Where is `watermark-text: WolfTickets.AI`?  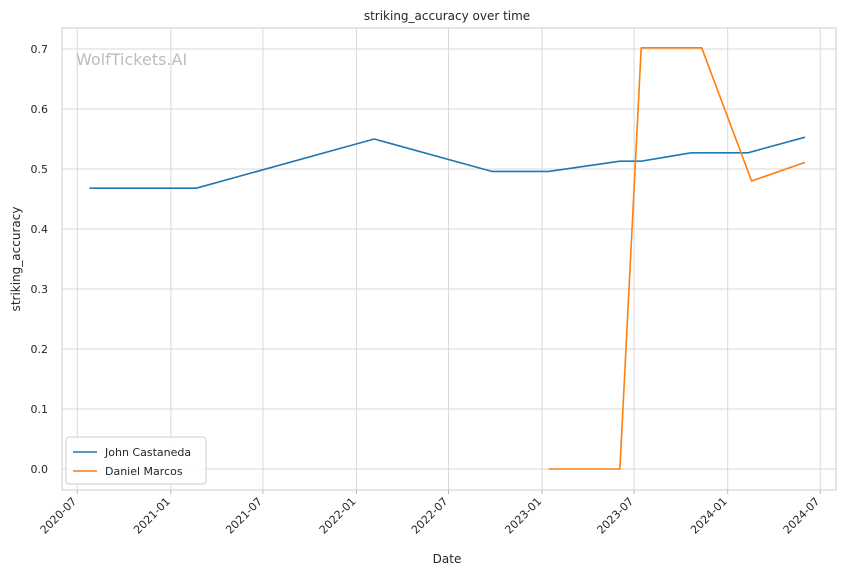 watermark-text: WolfTickets.AI is located at coordinates (131, 59).